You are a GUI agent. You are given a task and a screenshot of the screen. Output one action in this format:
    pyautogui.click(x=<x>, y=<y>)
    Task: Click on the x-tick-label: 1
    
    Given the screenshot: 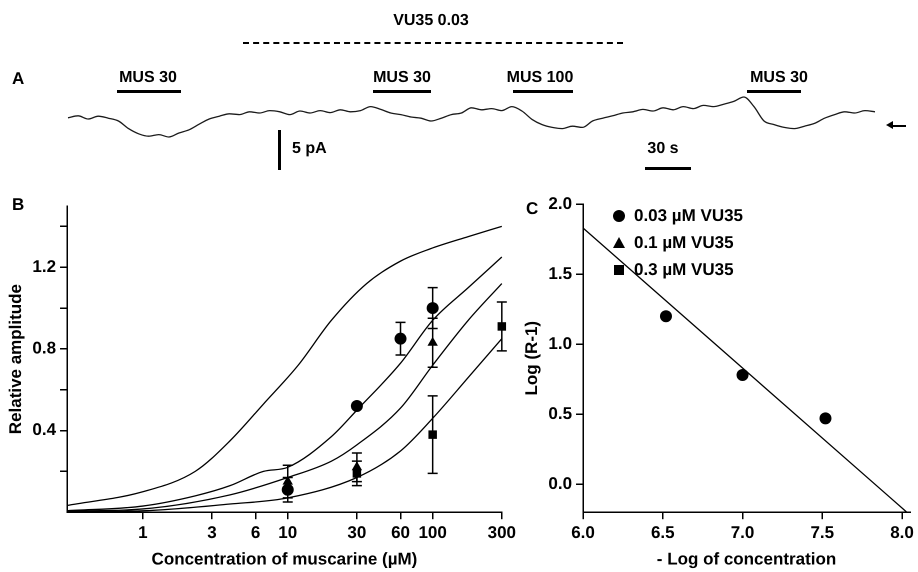 What is the action you would take?
    pyautogui.click(x=143, y=532)
    